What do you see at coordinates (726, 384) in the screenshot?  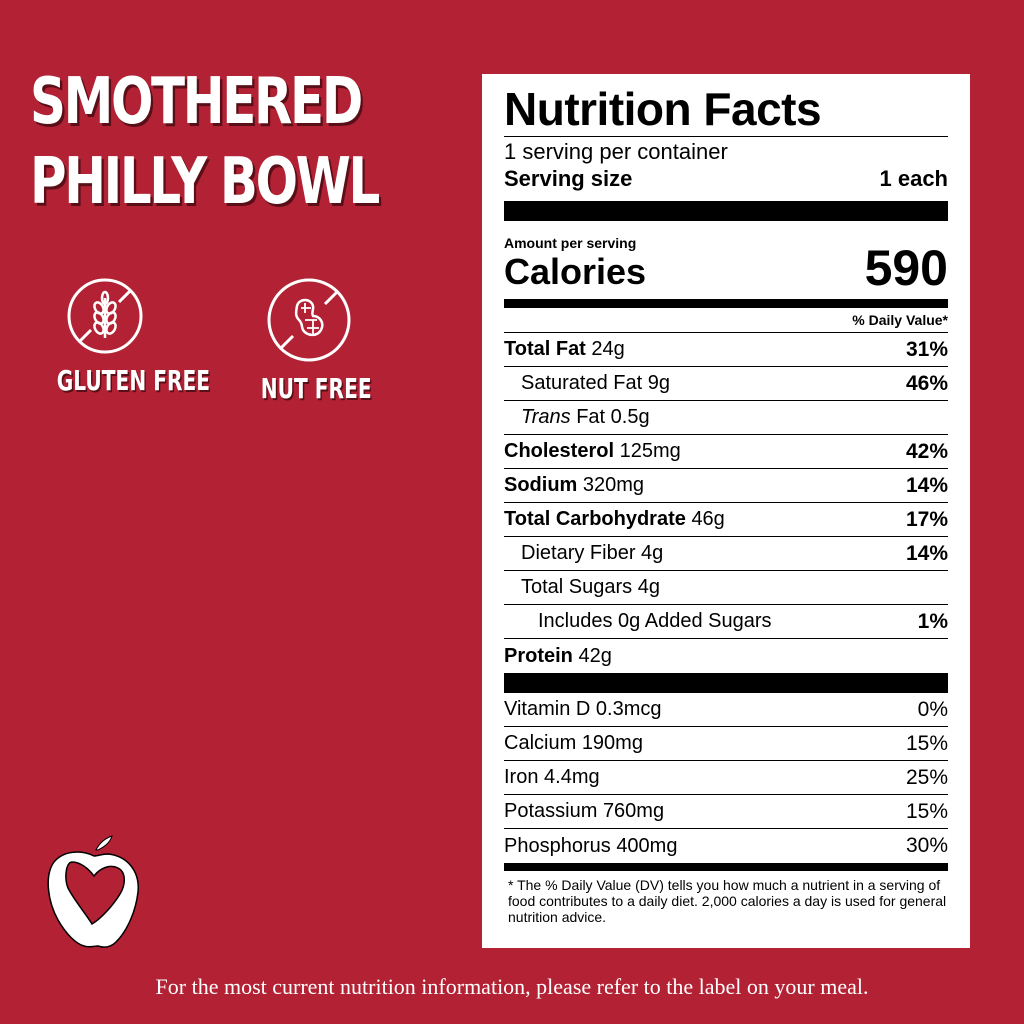 I see `nutrient-row: Saturated Fat 9g 46%` at bounding box center [726, 384].